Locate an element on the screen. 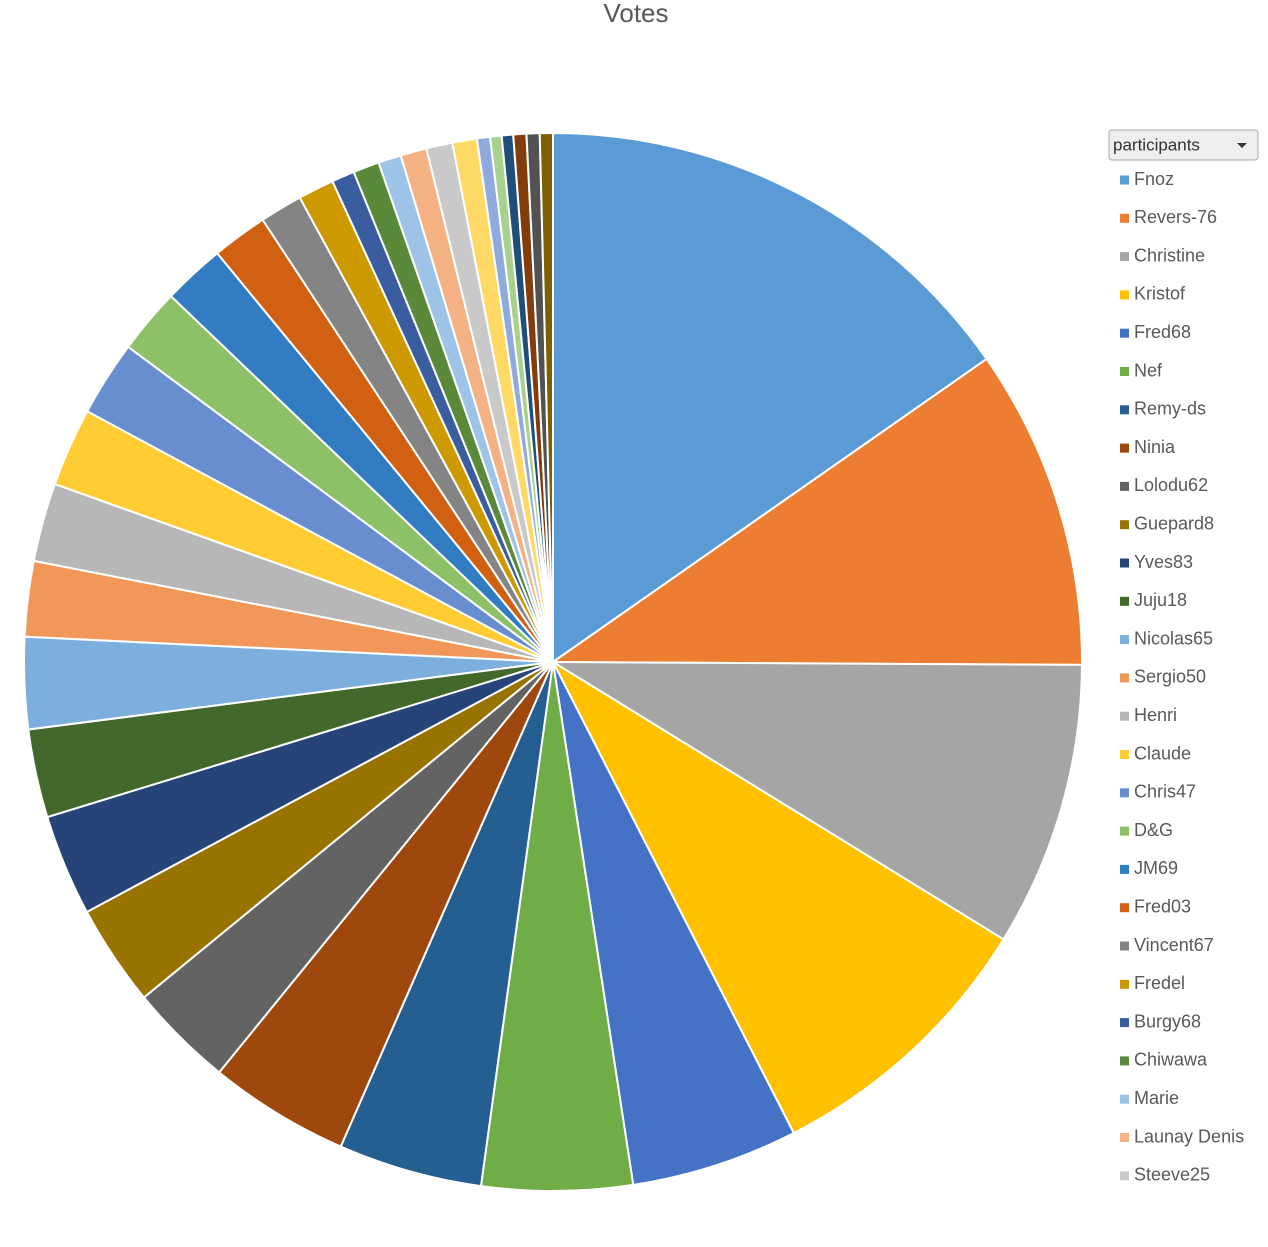  legend-dropdown: participants is located at coordinates (1183, 145).